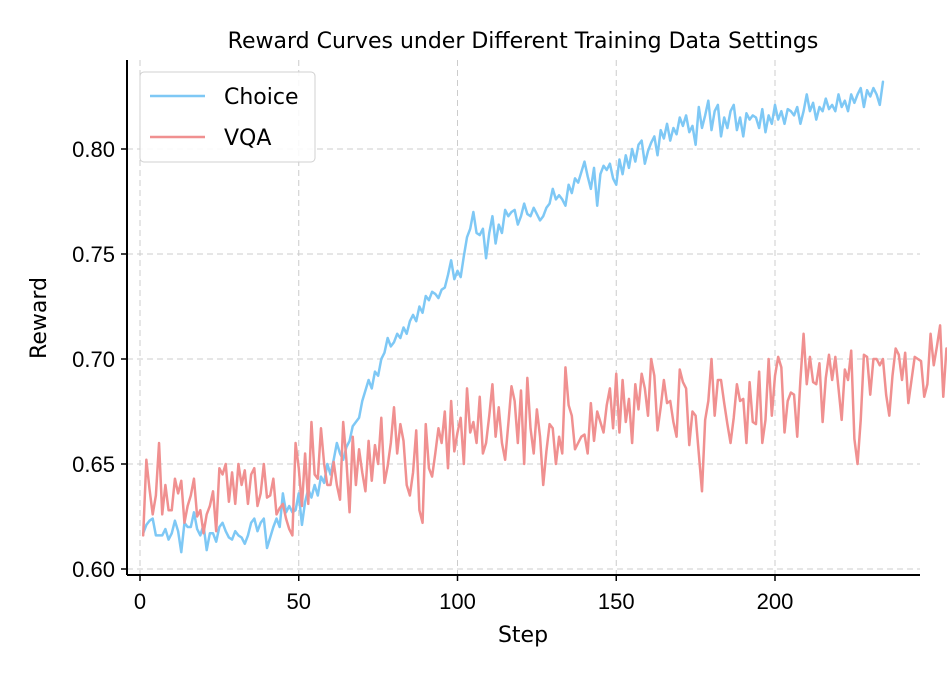 The width and height of the screenshot is (947, 676). Describe the element at coordinates (616, 601) in the screenshot. I see `x-tick-label: 150` at that location.